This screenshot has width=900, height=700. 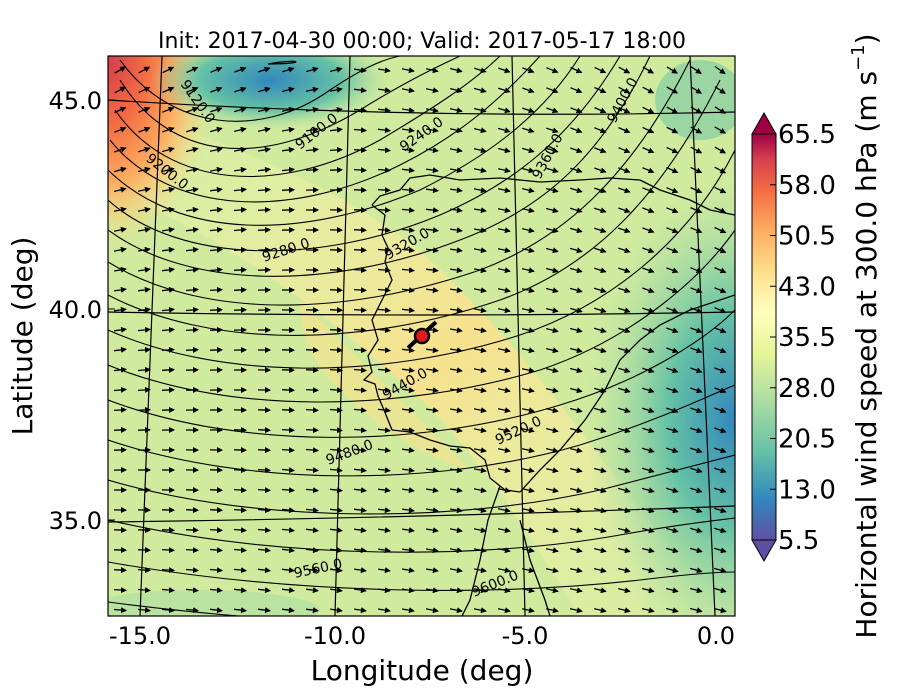 What do you see at coordinates (807, 287) in the screenshot?
I see `colorbar-tick-label: 43.0` at bounding box center [807, 287].